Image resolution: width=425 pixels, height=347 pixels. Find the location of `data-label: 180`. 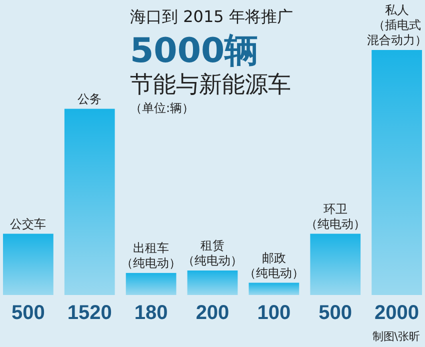

data-label: 180 is located at coordinates (151, 313).